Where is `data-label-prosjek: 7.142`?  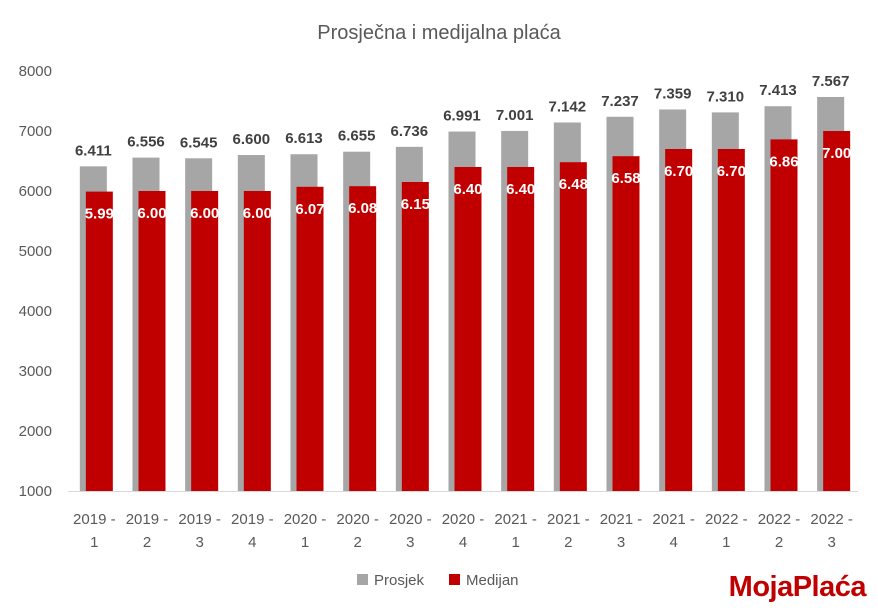
data-label-prosjek: 7.142 is located at coordinates (568, 106).